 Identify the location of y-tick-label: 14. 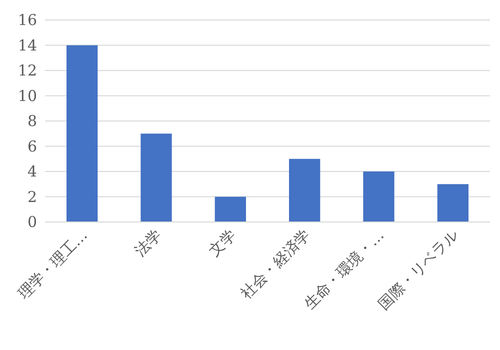
(27, 45).